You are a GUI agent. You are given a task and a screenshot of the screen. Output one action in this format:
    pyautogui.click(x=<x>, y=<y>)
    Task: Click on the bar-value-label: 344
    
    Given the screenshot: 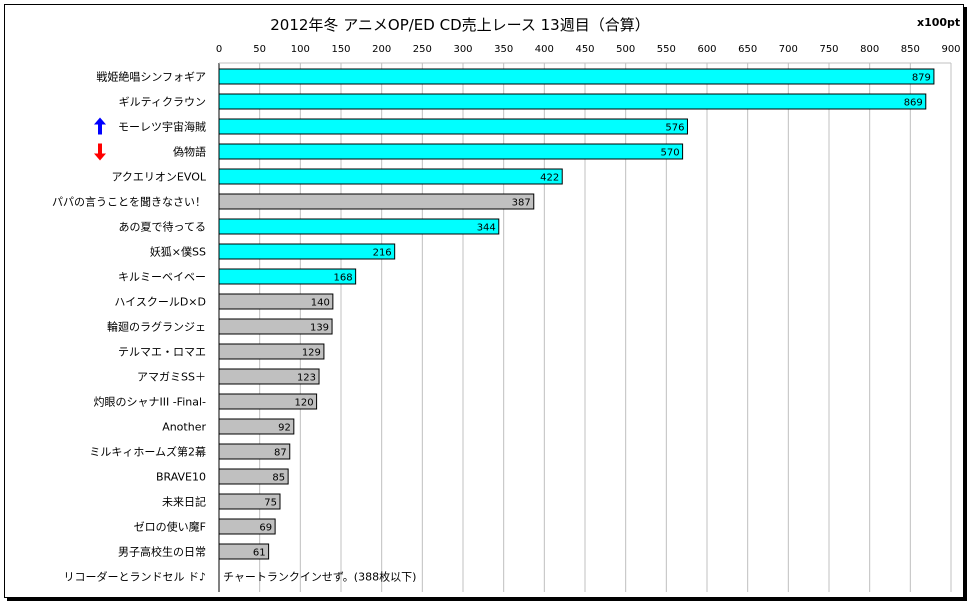 What is the action you would take?
    pyautogui.click(x=486, y=228)
    